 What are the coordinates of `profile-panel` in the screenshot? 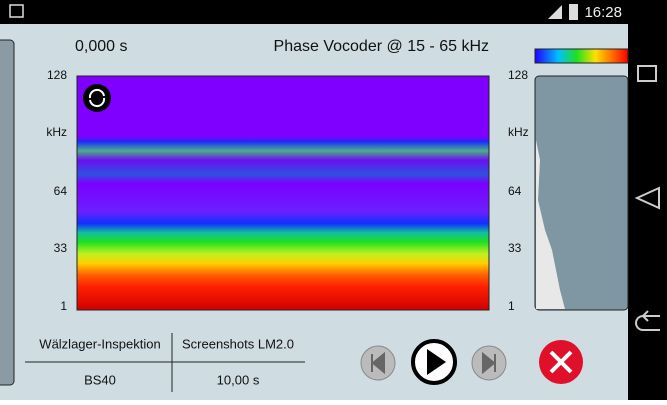 It's located at (581, 193).